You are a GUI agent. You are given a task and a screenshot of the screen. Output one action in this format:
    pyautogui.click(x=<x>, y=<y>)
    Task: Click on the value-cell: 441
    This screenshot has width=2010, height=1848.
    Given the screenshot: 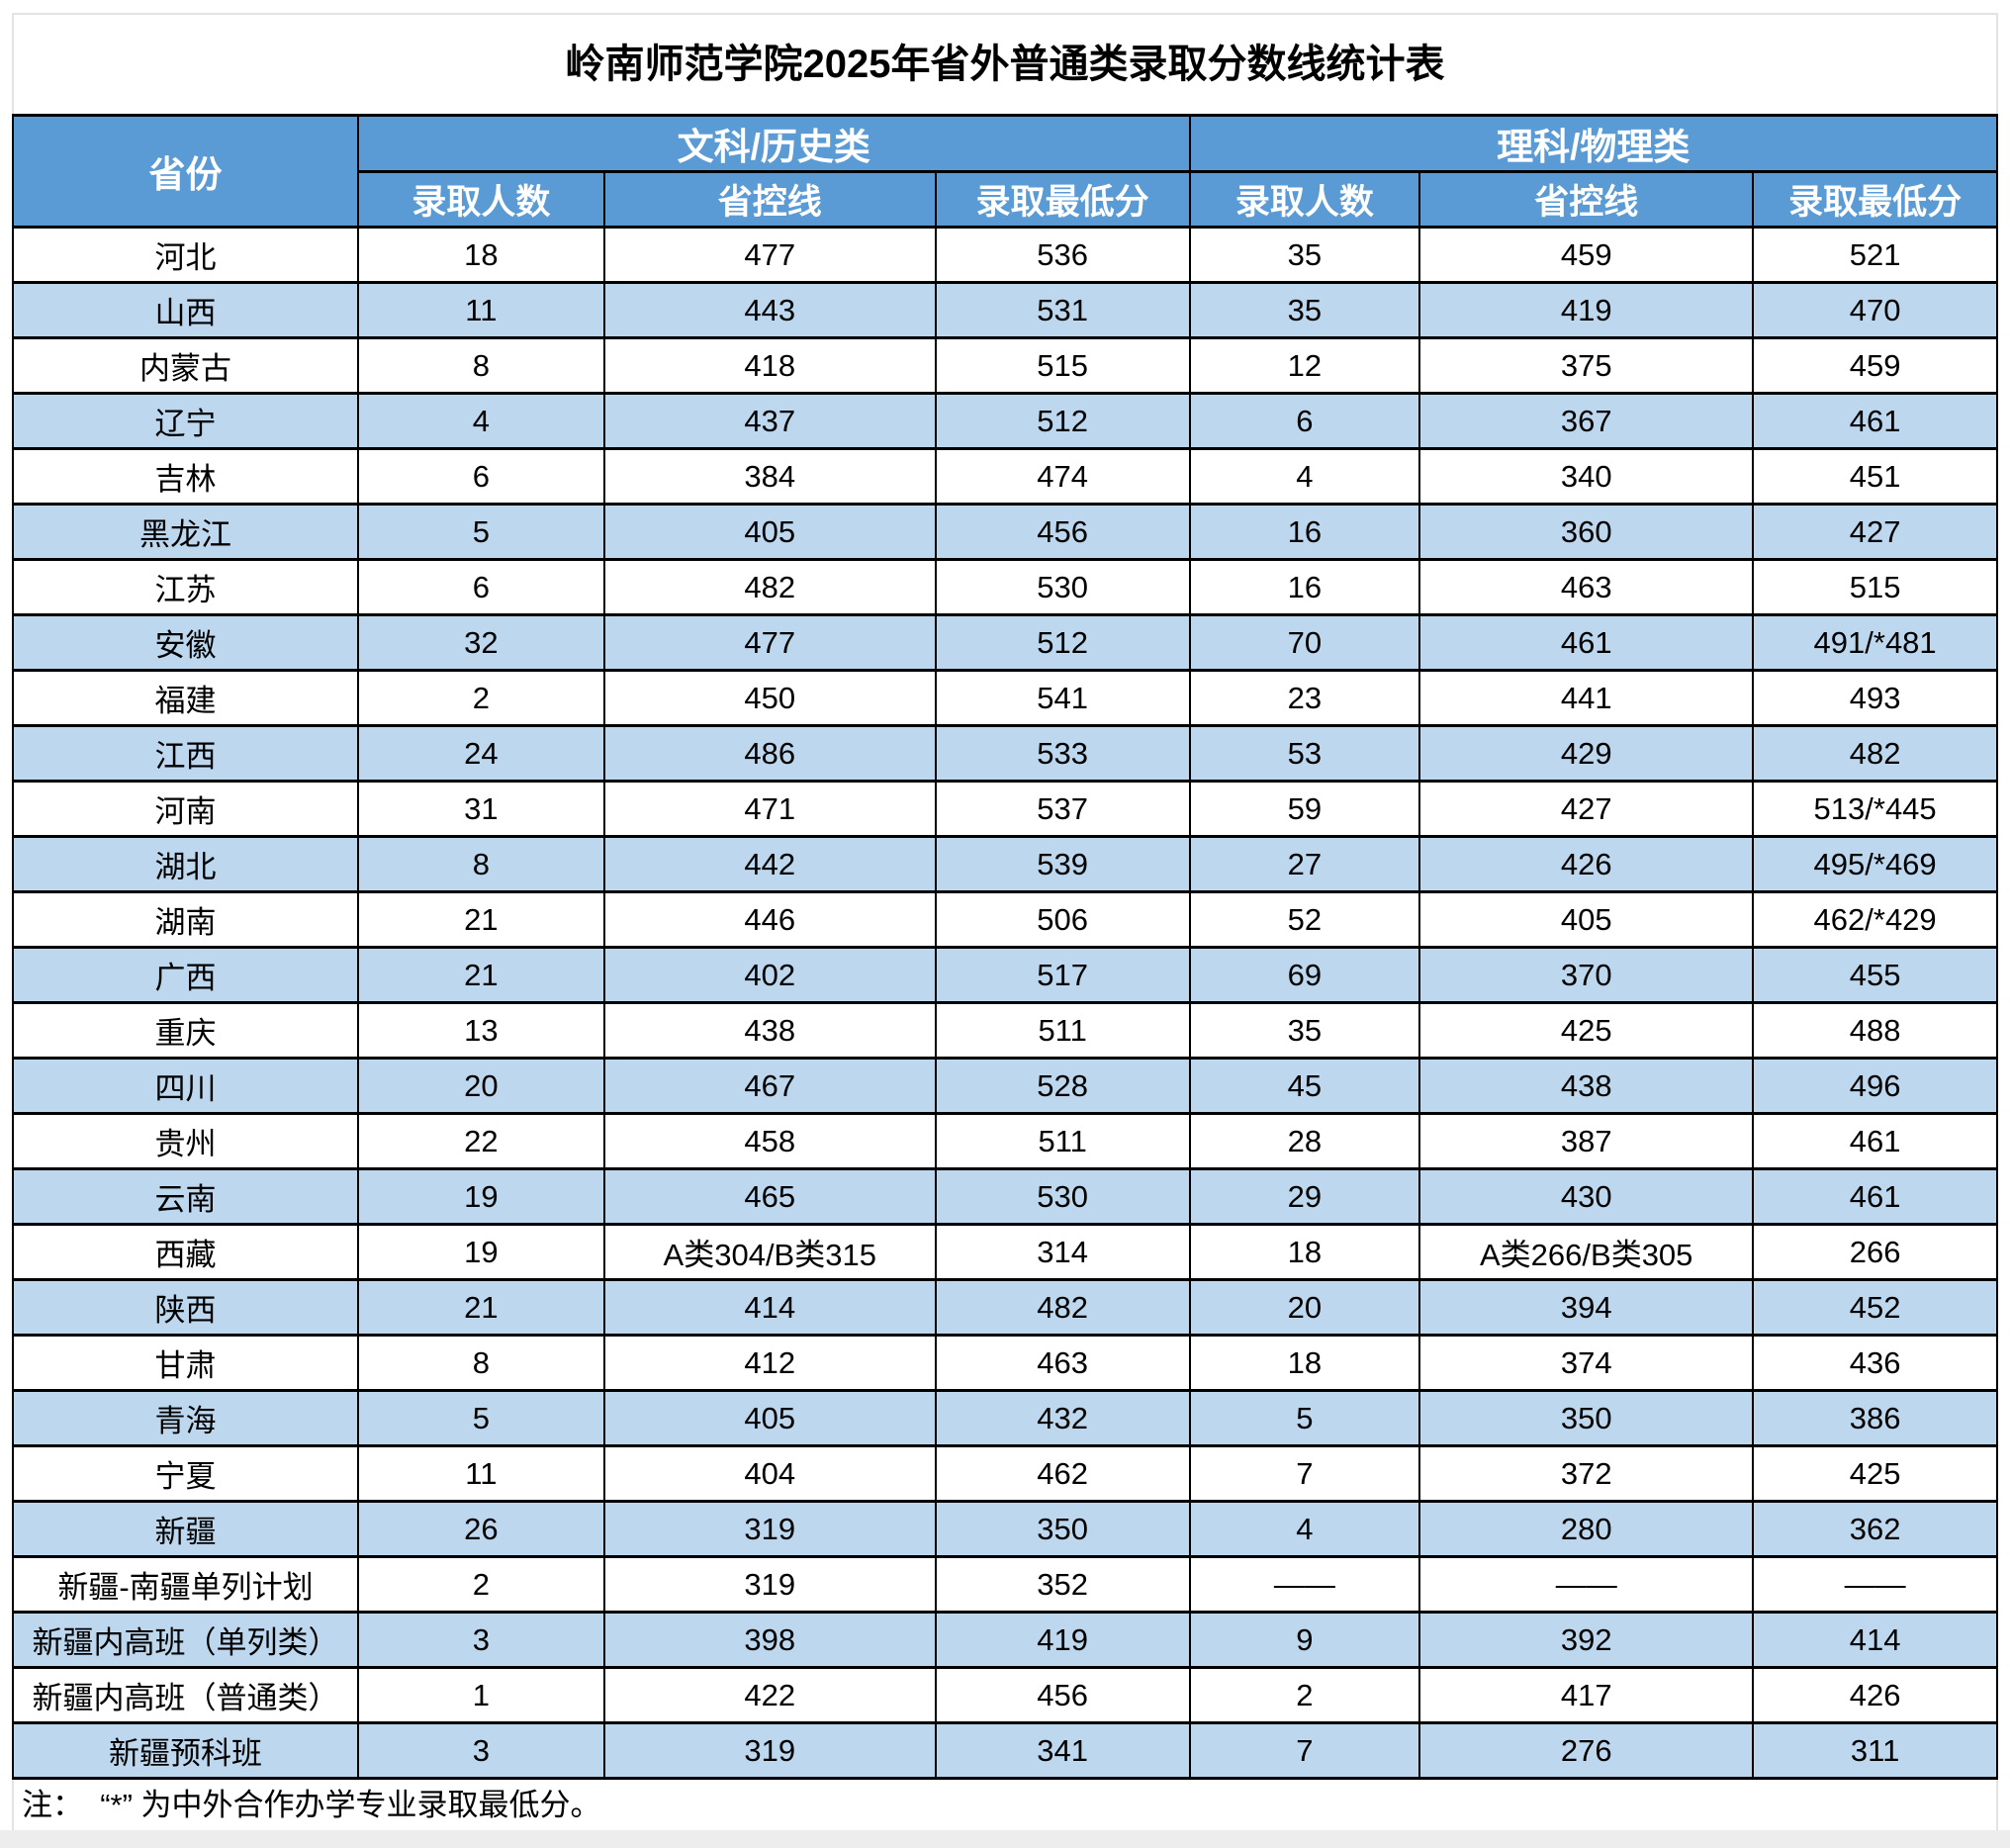 What is the action you would take?
    pyautogui.click(x=1586, y=698)
    